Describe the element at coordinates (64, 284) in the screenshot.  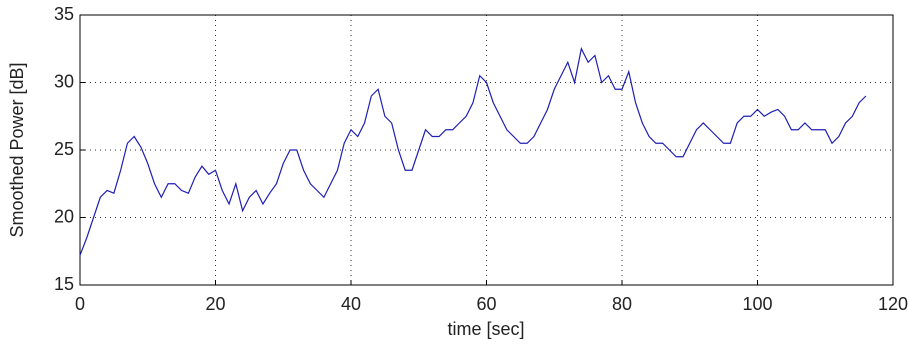
I see `y-tick-label: 15` at that location.